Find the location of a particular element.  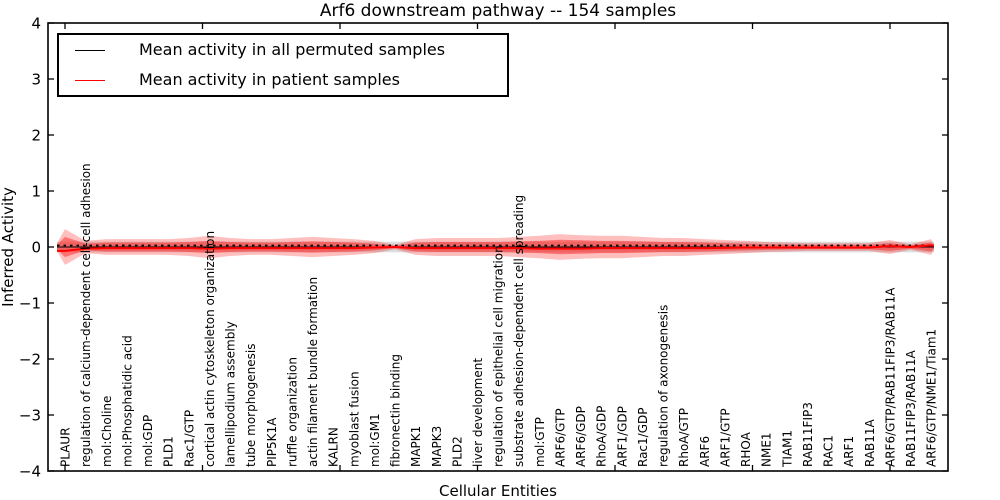

y-tick-label: −3 is located at coordinates (30, 415).